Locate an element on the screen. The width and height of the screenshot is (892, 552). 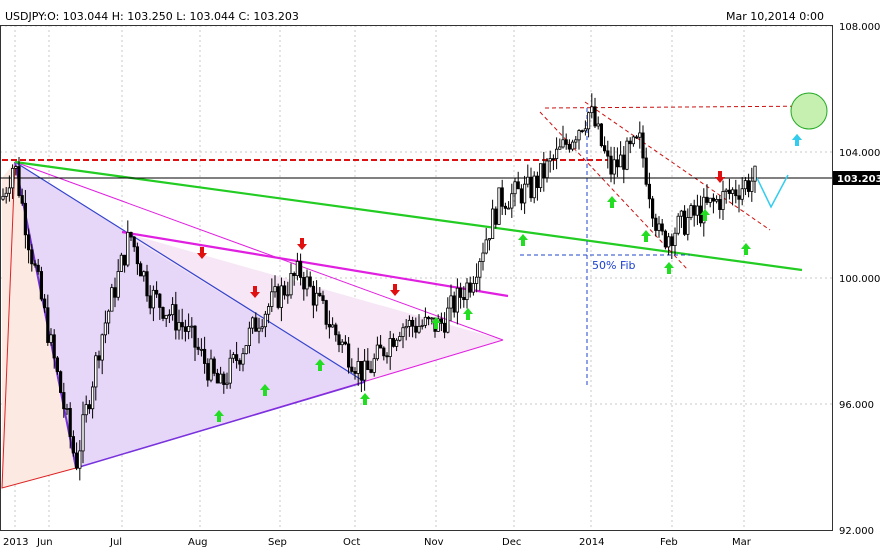
last-price-label: 103.203 is located at coordinates (860, 179).